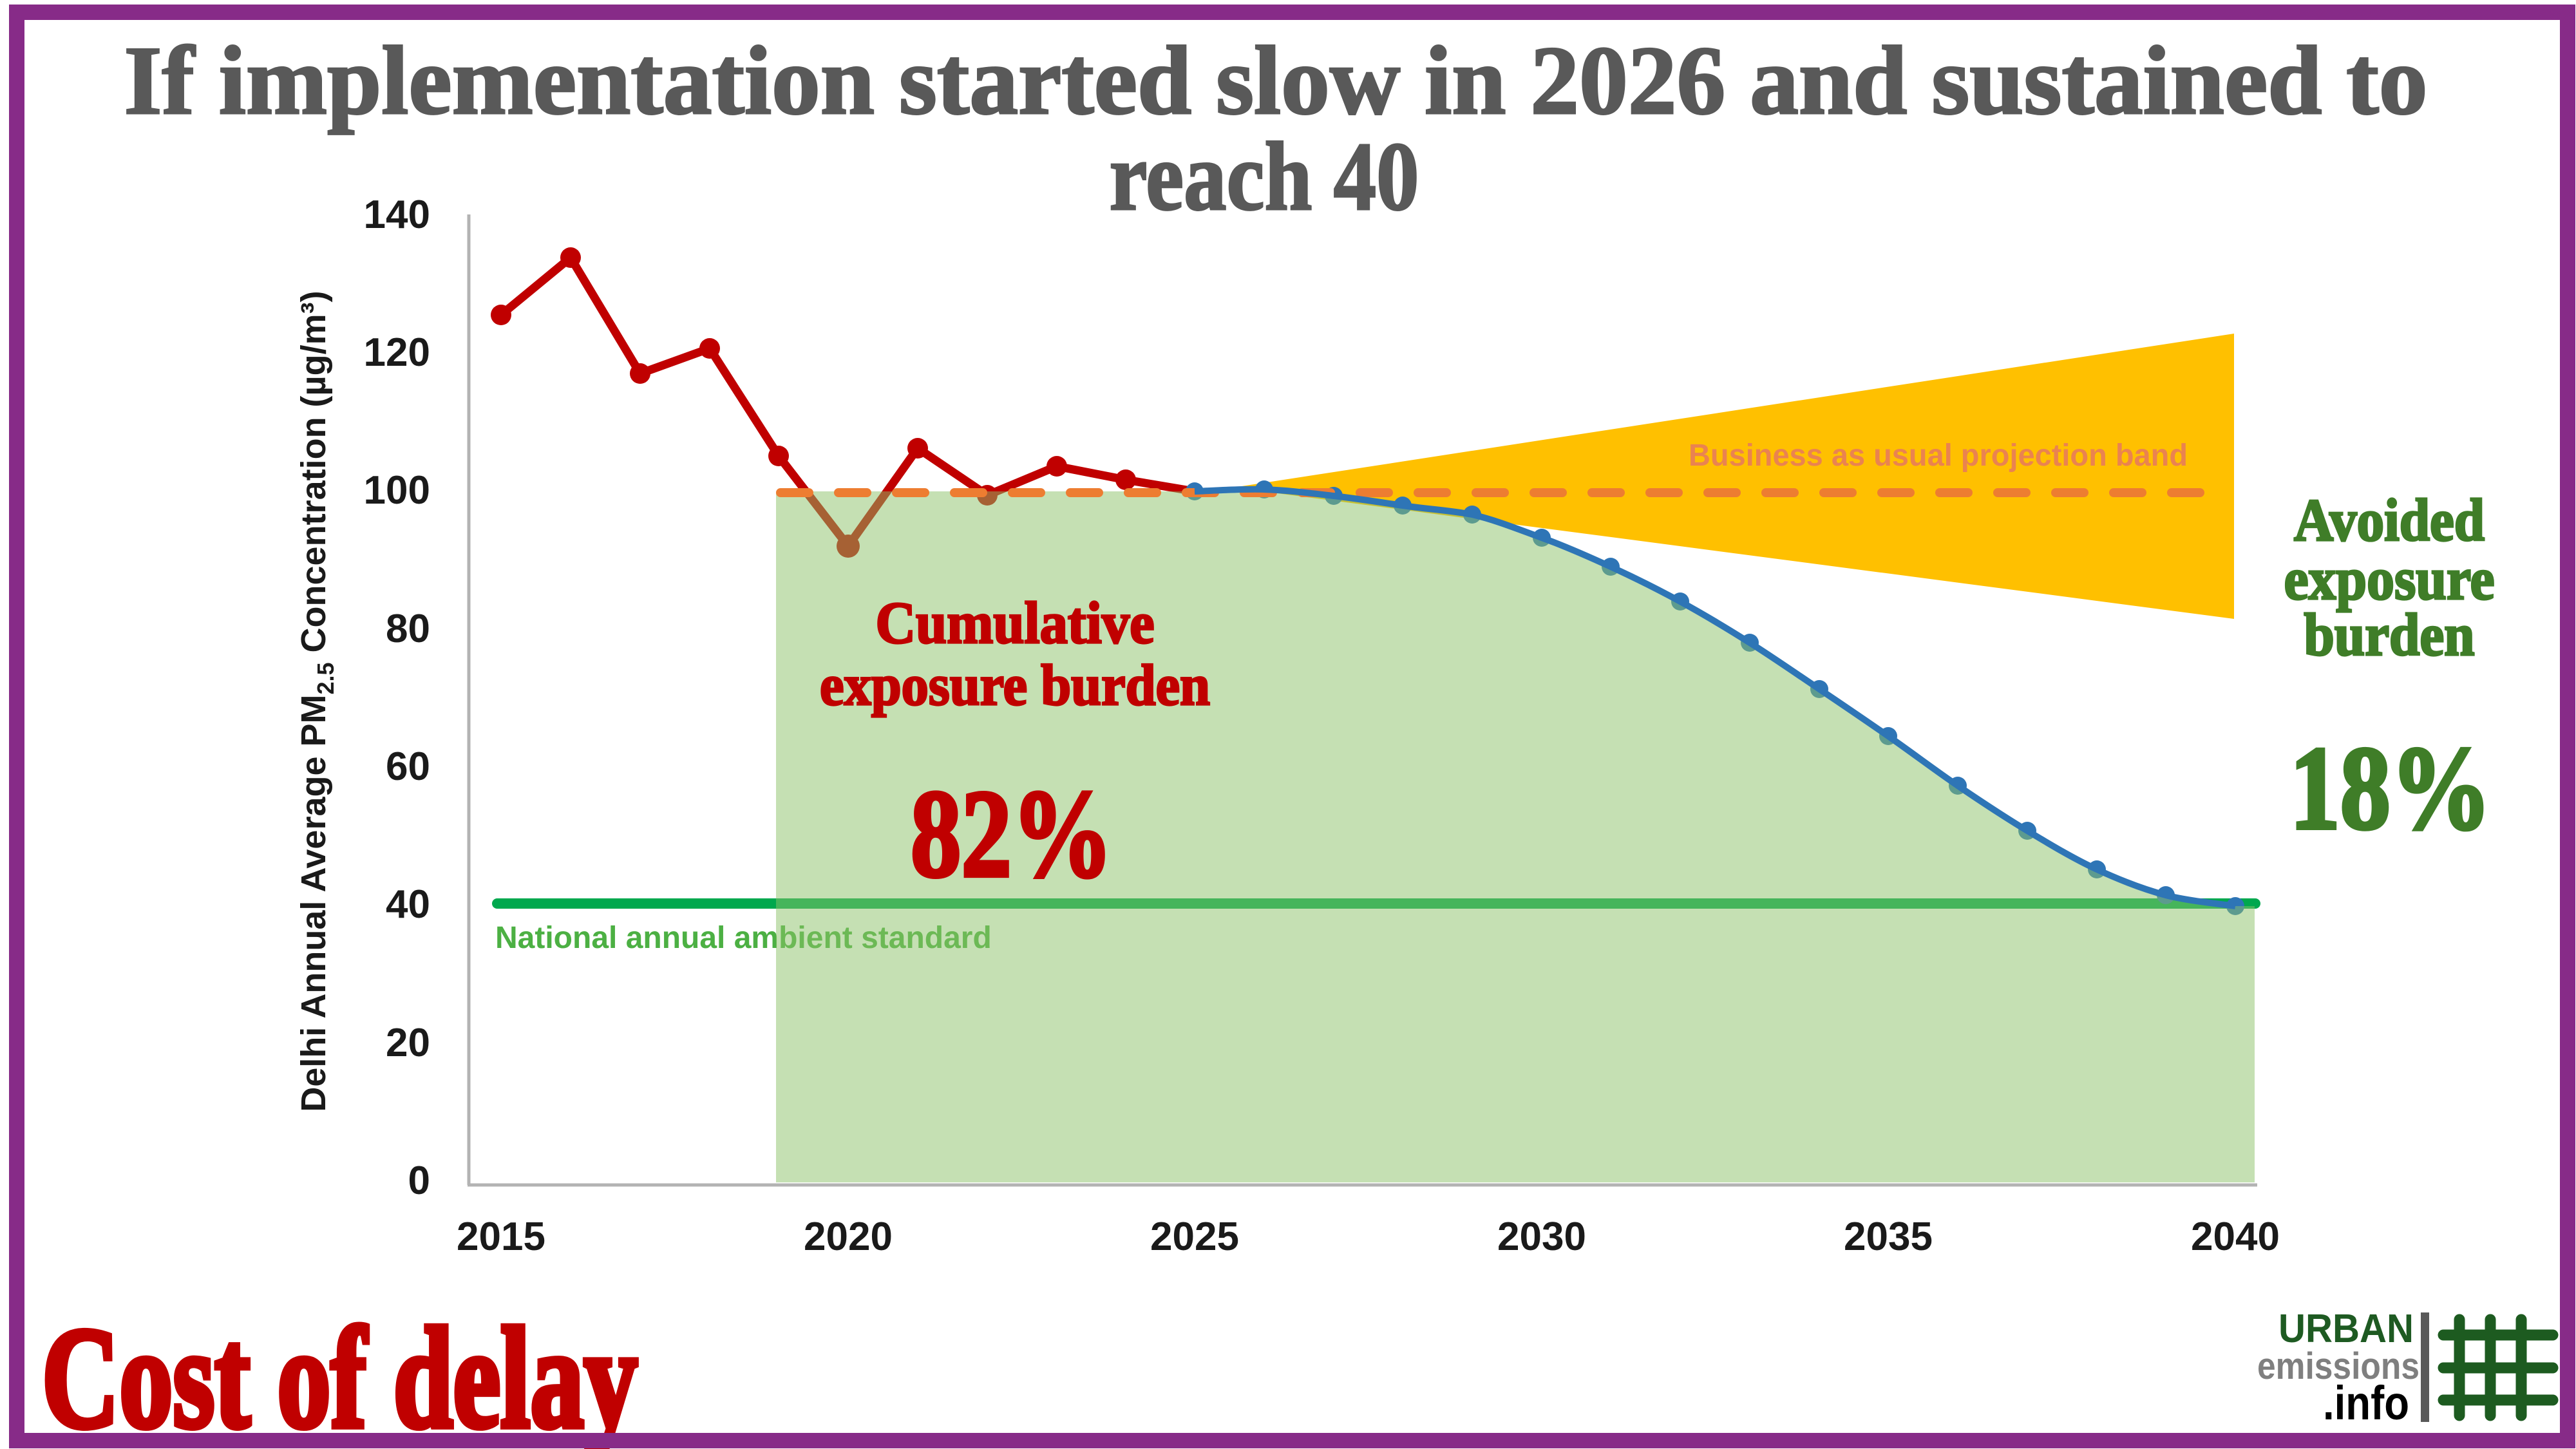 This screenshot has width=2576, height=1449. What do you see at coordinates (397, 215) in the screenshot?
I see `svg-text: 140` at bounding box center [397, 215].